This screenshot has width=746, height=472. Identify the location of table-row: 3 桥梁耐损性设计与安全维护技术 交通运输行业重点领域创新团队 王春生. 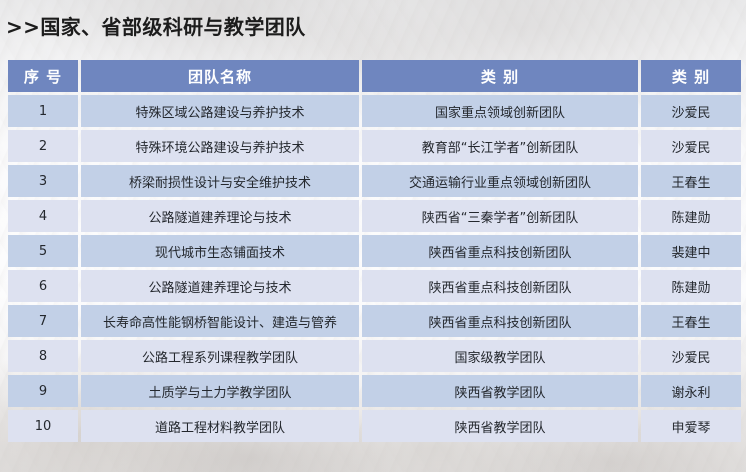
(374, 181).